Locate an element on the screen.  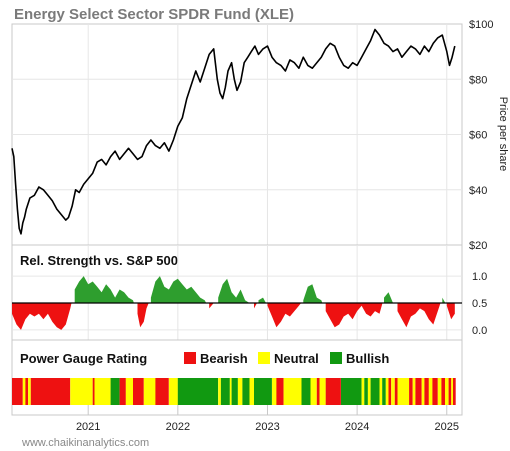
x-tick-label: 2022 is located at coordinates (178, 427).